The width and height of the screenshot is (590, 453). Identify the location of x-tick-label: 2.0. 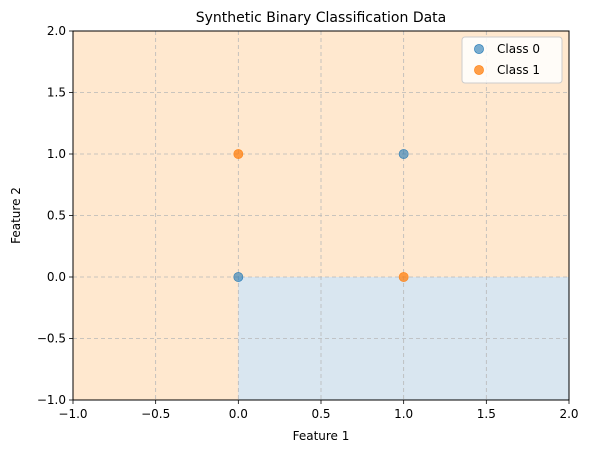
(568, 414).